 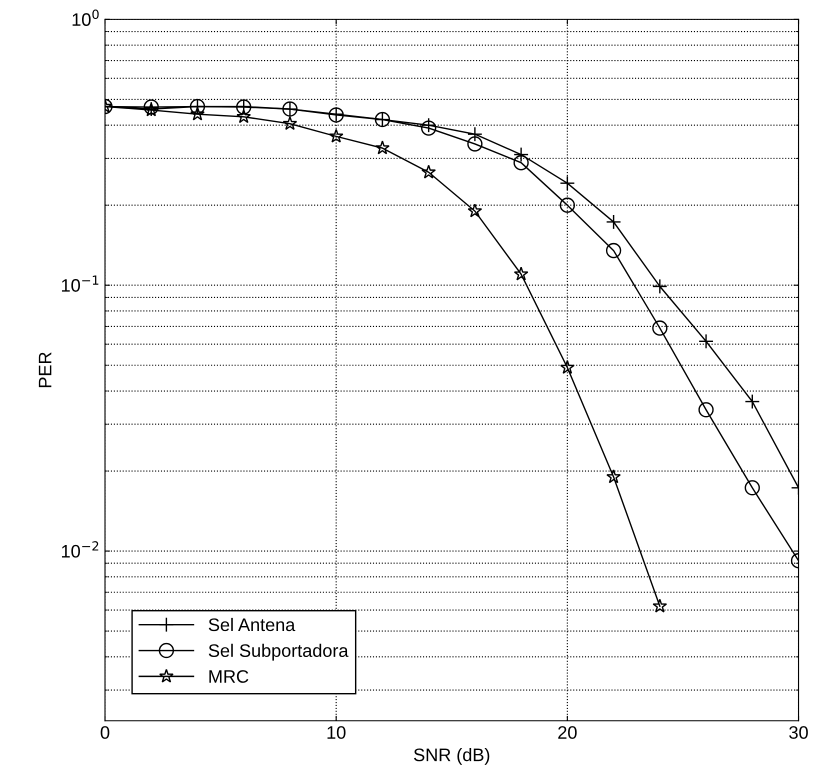 What do you see at coordinates (80, 549) in the screenshot?
I see `y-tick-label: 10$^{−2}$` at bounding box center [80, 549].